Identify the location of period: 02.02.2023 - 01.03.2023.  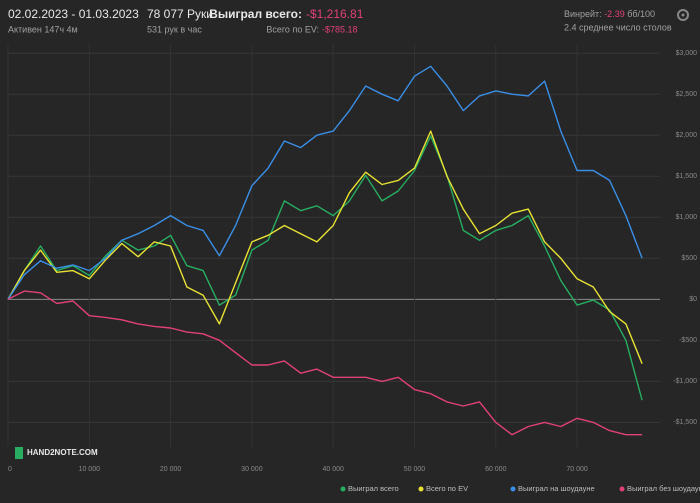
(73, 14).